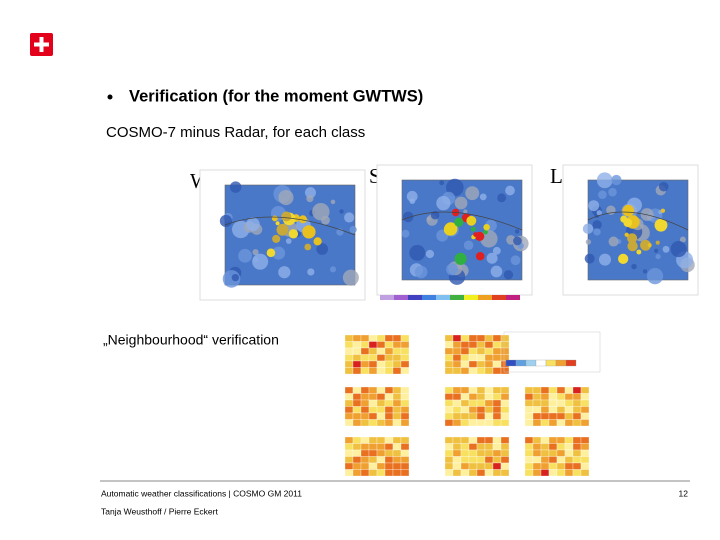 The height and width of the screenshot is (540, 720). I want to click on legend-box, so click(552, 352).